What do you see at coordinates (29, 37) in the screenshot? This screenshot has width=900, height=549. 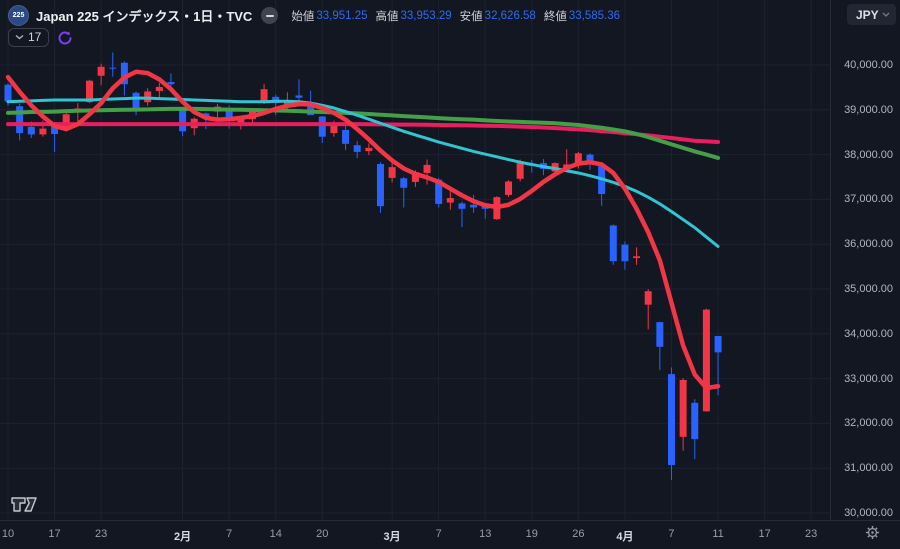 I see `indicators-dropdown-button: 17` at bounding box center [29, 37].